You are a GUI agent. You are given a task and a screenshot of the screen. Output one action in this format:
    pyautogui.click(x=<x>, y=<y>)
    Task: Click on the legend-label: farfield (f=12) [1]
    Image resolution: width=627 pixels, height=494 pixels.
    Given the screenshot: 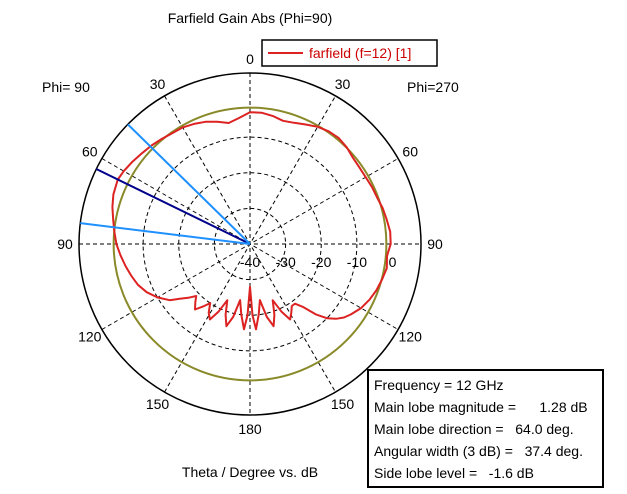 What is the action you would take?
    pyautogui.click(x=360, y=53)
    